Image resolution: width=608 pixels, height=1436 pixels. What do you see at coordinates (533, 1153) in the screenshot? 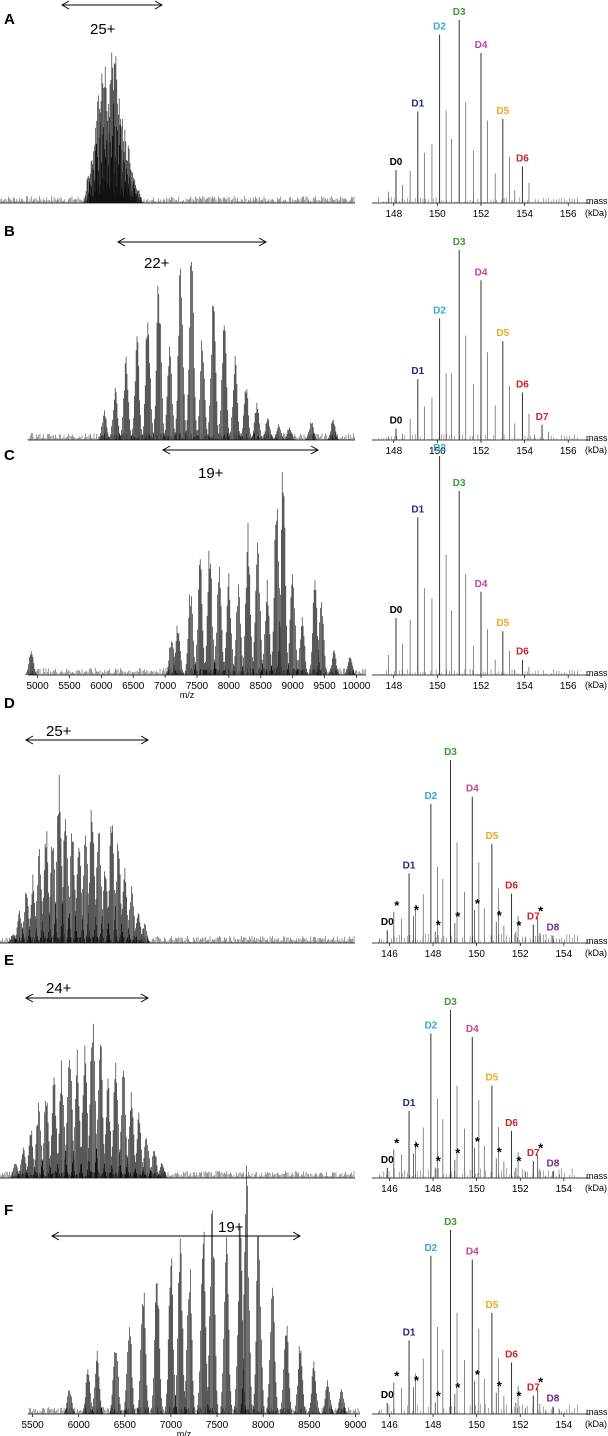
I see `deconv-peak-label: D7` at bounding box center [533, 1153].